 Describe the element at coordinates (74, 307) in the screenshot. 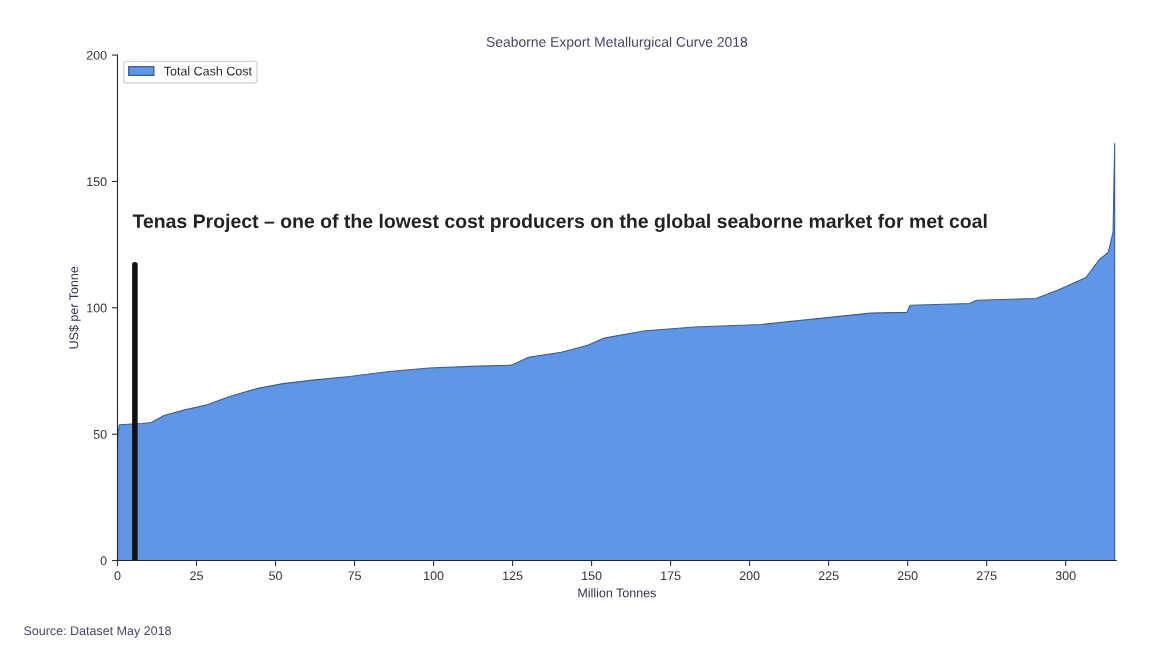

I see `y-axis-title: US$ per Tonne` at that location.